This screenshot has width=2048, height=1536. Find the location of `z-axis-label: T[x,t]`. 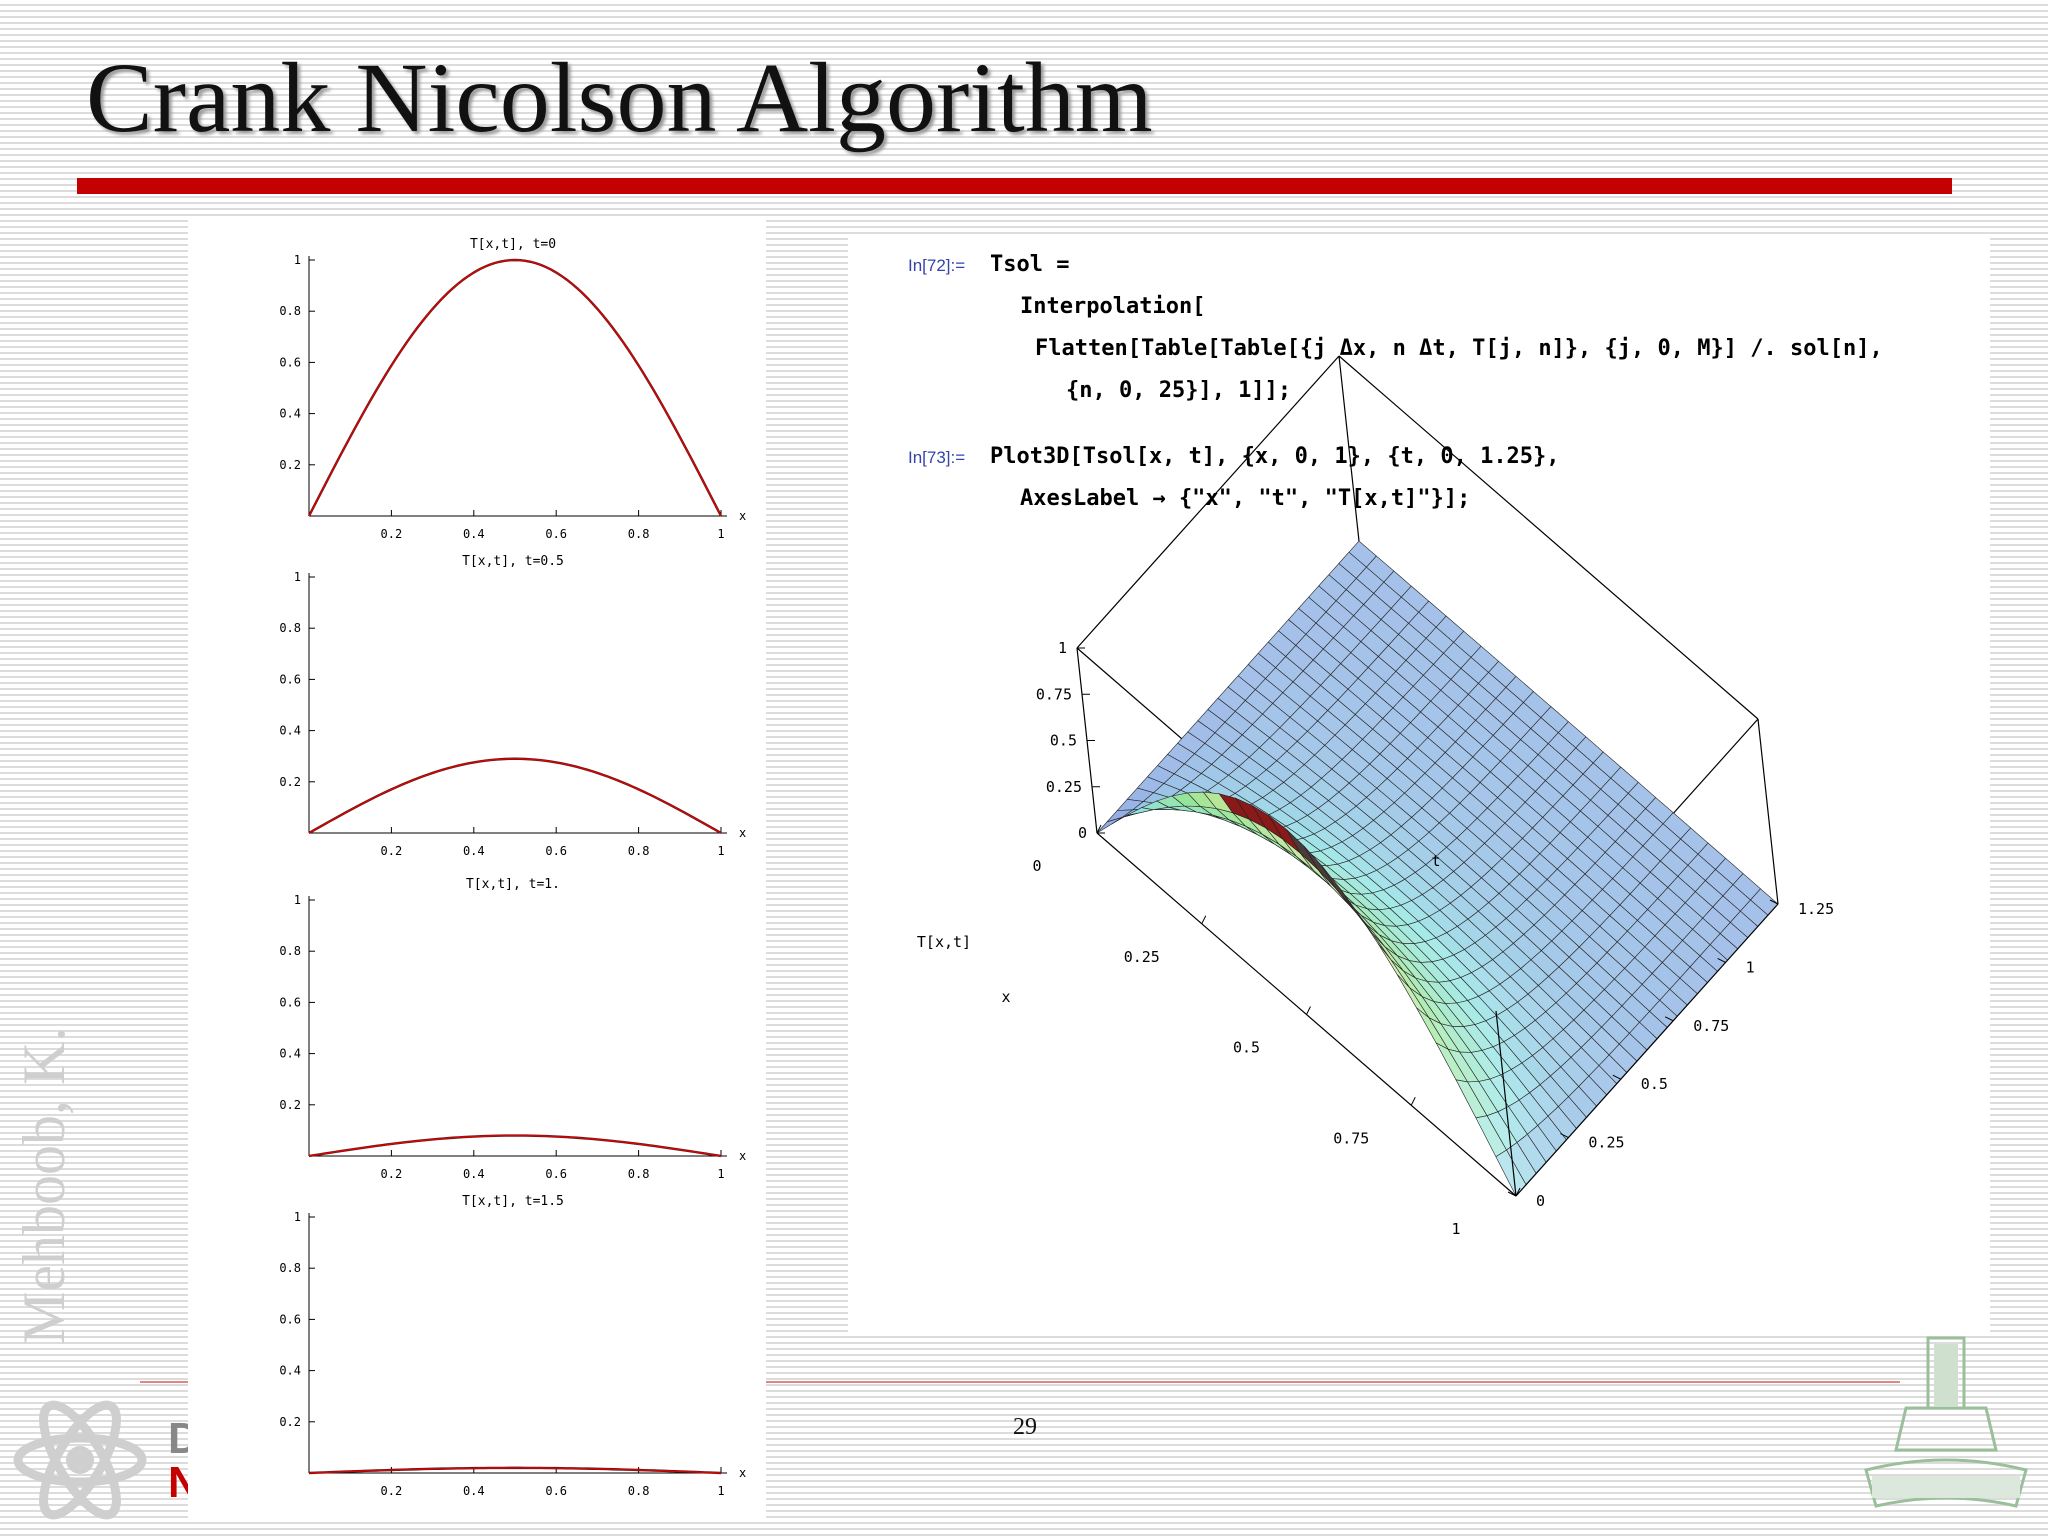

z-axis-label: T[x,t] is located at coordinates (944, 942).